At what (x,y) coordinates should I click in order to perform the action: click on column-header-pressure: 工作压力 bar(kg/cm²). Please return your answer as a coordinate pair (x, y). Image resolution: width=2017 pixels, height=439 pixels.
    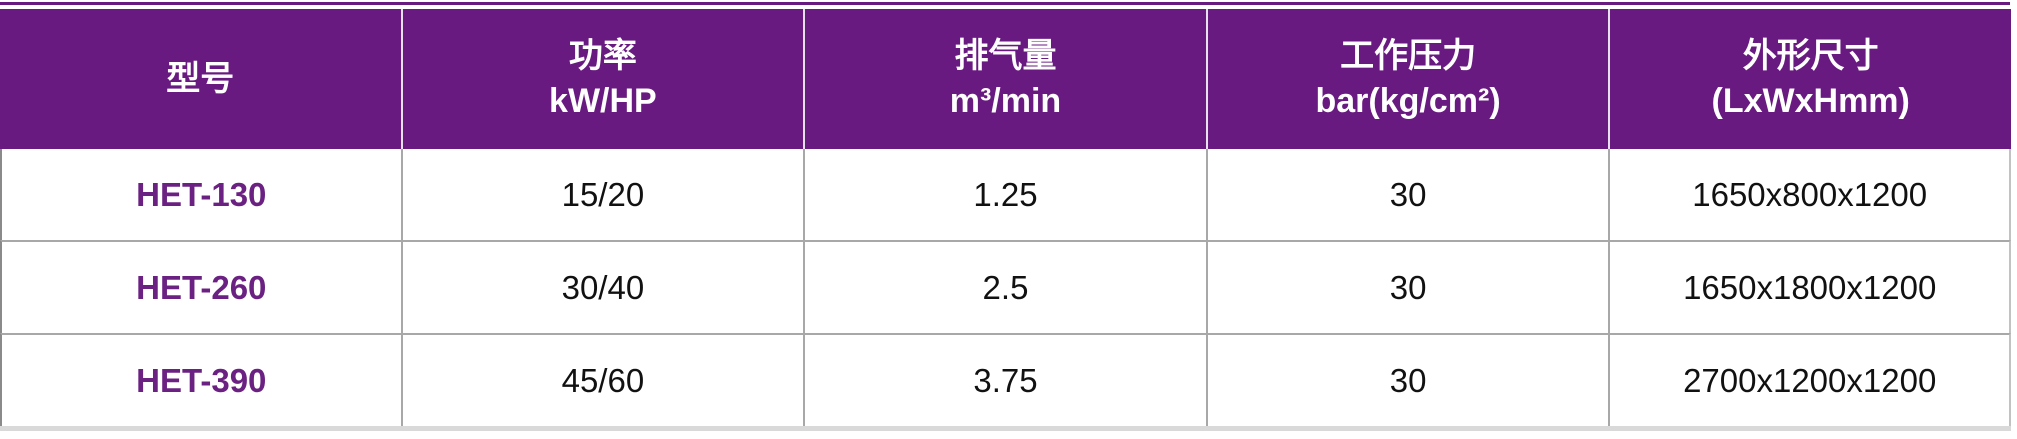
    Looking at the image, I should click on (1409, 79).